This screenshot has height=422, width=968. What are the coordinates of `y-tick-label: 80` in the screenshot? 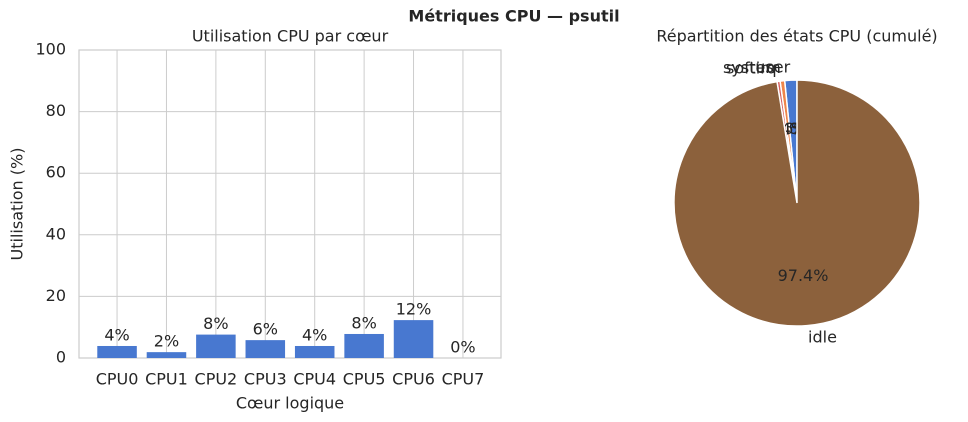 It's located at (56, 110).